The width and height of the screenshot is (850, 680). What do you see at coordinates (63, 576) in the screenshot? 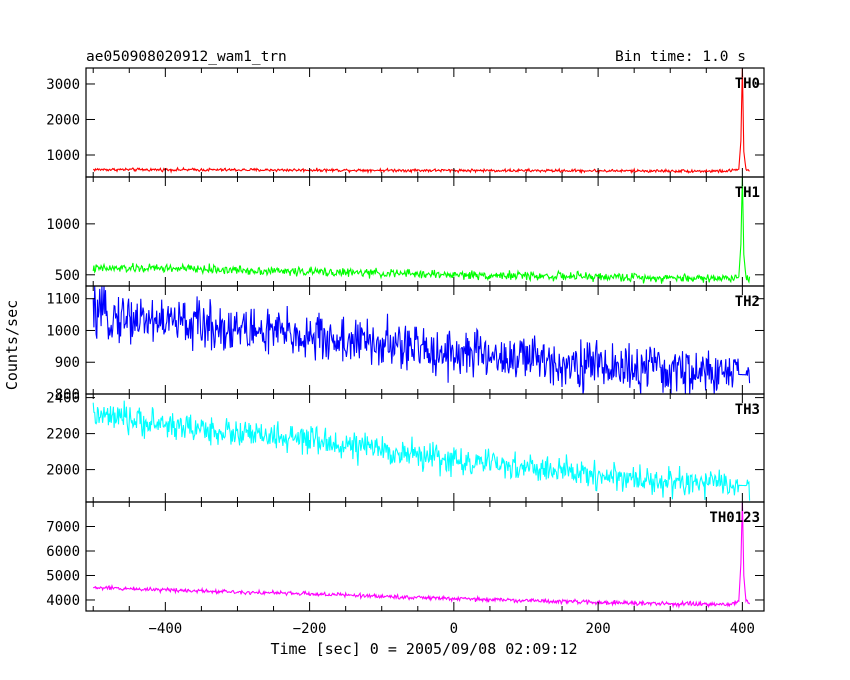
I see `y-tick-label-th0123: 5000` at bounding box center [63, 576].